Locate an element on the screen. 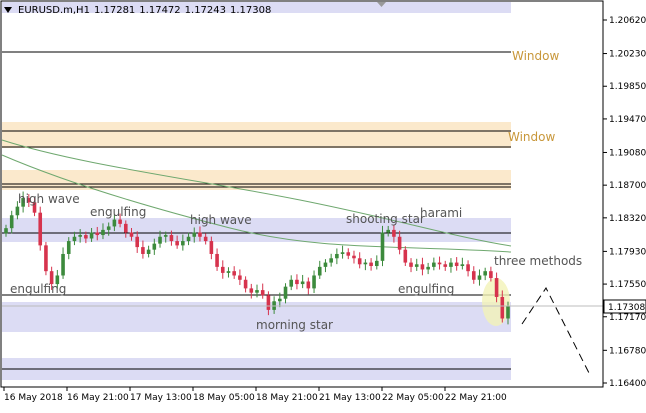 The width and height of the screenshot is (646, 413). header-close: 1.17308 is located at coordinates (251, 10).